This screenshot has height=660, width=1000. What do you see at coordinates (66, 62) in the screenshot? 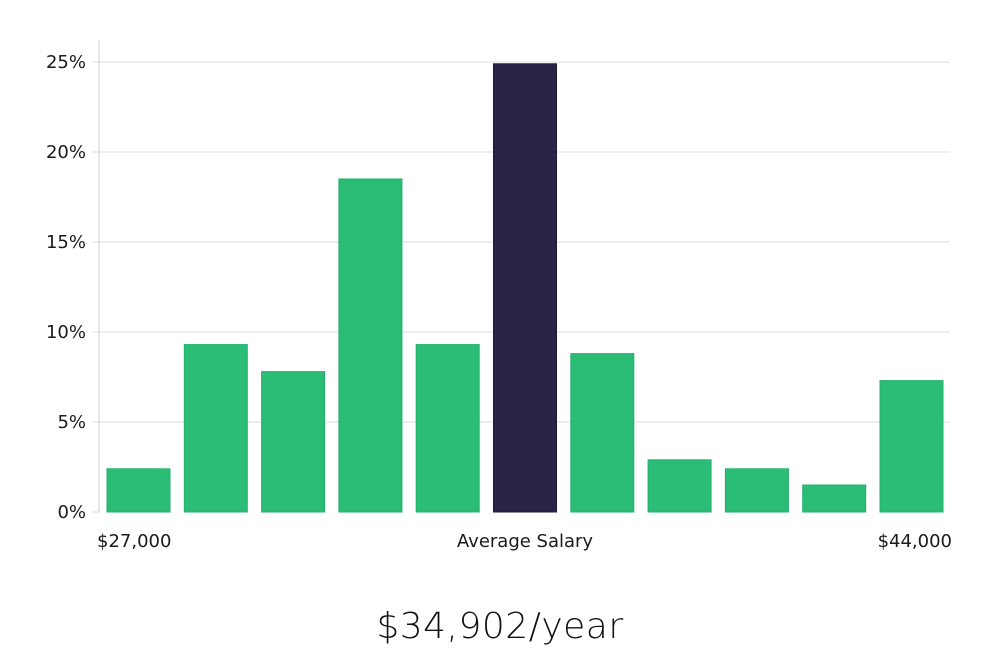
I see `y-tick-label: 25%` at bounding box center [66, 62].